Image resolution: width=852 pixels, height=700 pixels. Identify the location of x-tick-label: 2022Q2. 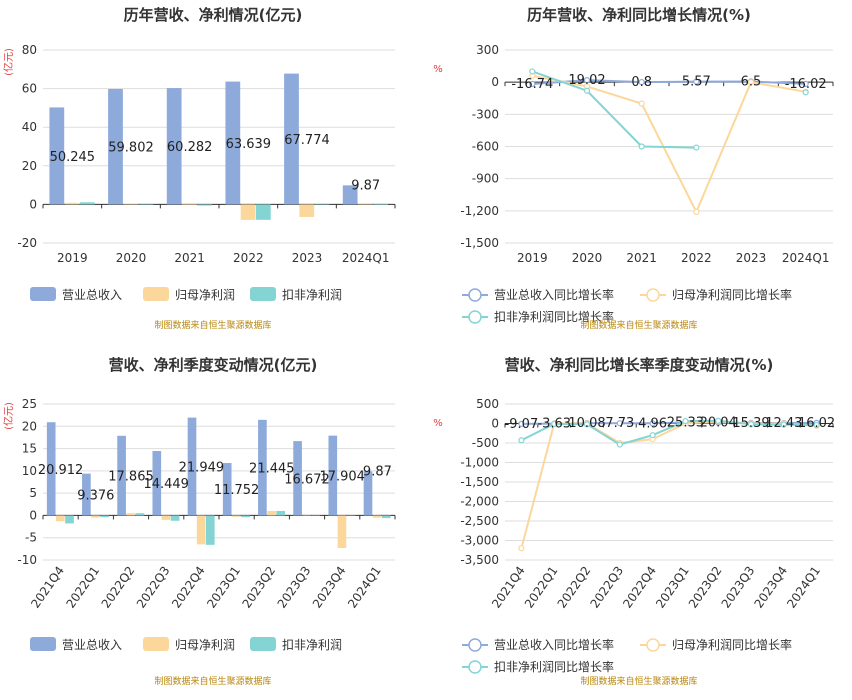
(118, 587).